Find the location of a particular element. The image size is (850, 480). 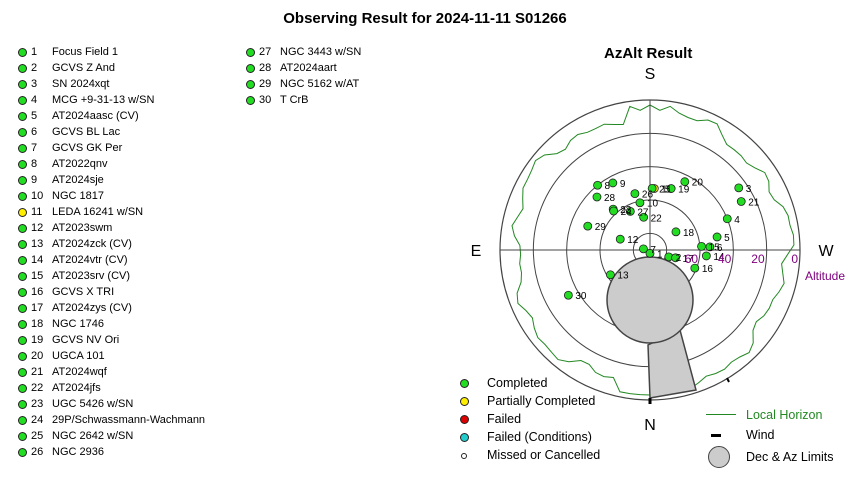

target-number: 21 is located at coordinates (37, 372).